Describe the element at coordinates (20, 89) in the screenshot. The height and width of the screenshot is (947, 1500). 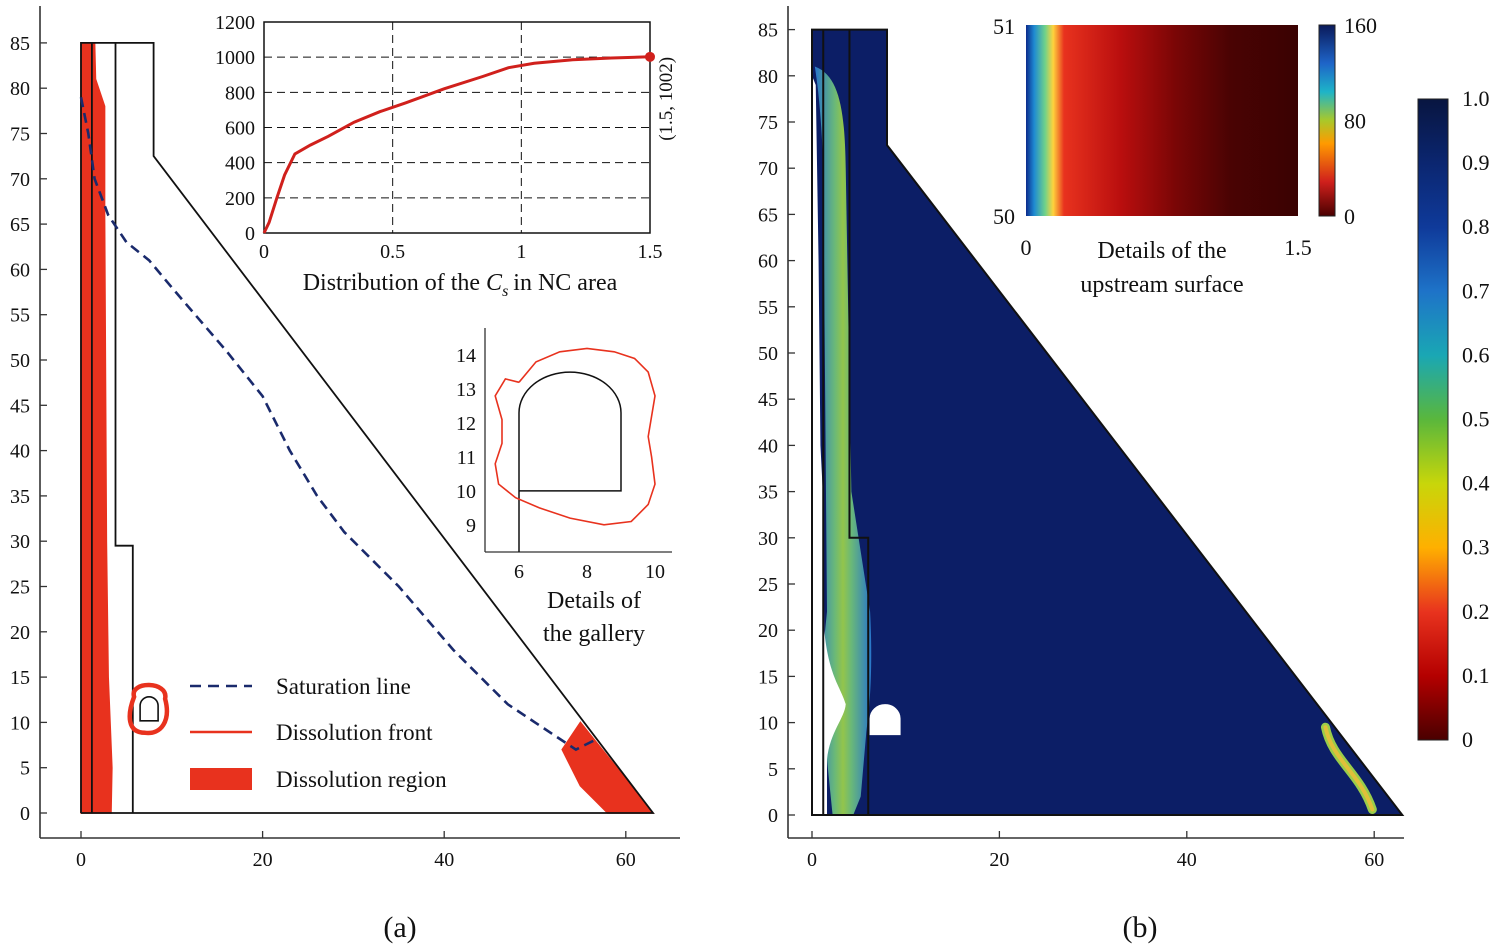
I see `y-tick-label: 80` at that location.